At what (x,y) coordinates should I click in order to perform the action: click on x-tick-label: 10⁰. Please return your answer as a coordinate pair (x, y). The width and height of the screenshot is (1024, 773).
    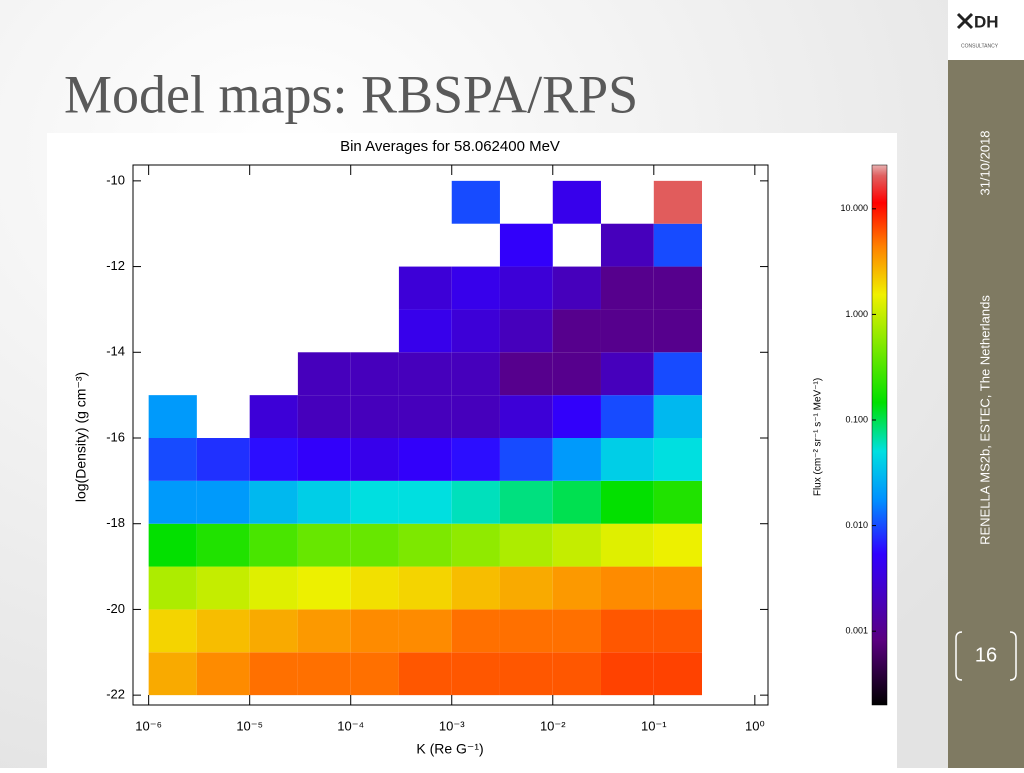
    Looking at the image, I should click on (755, 725).